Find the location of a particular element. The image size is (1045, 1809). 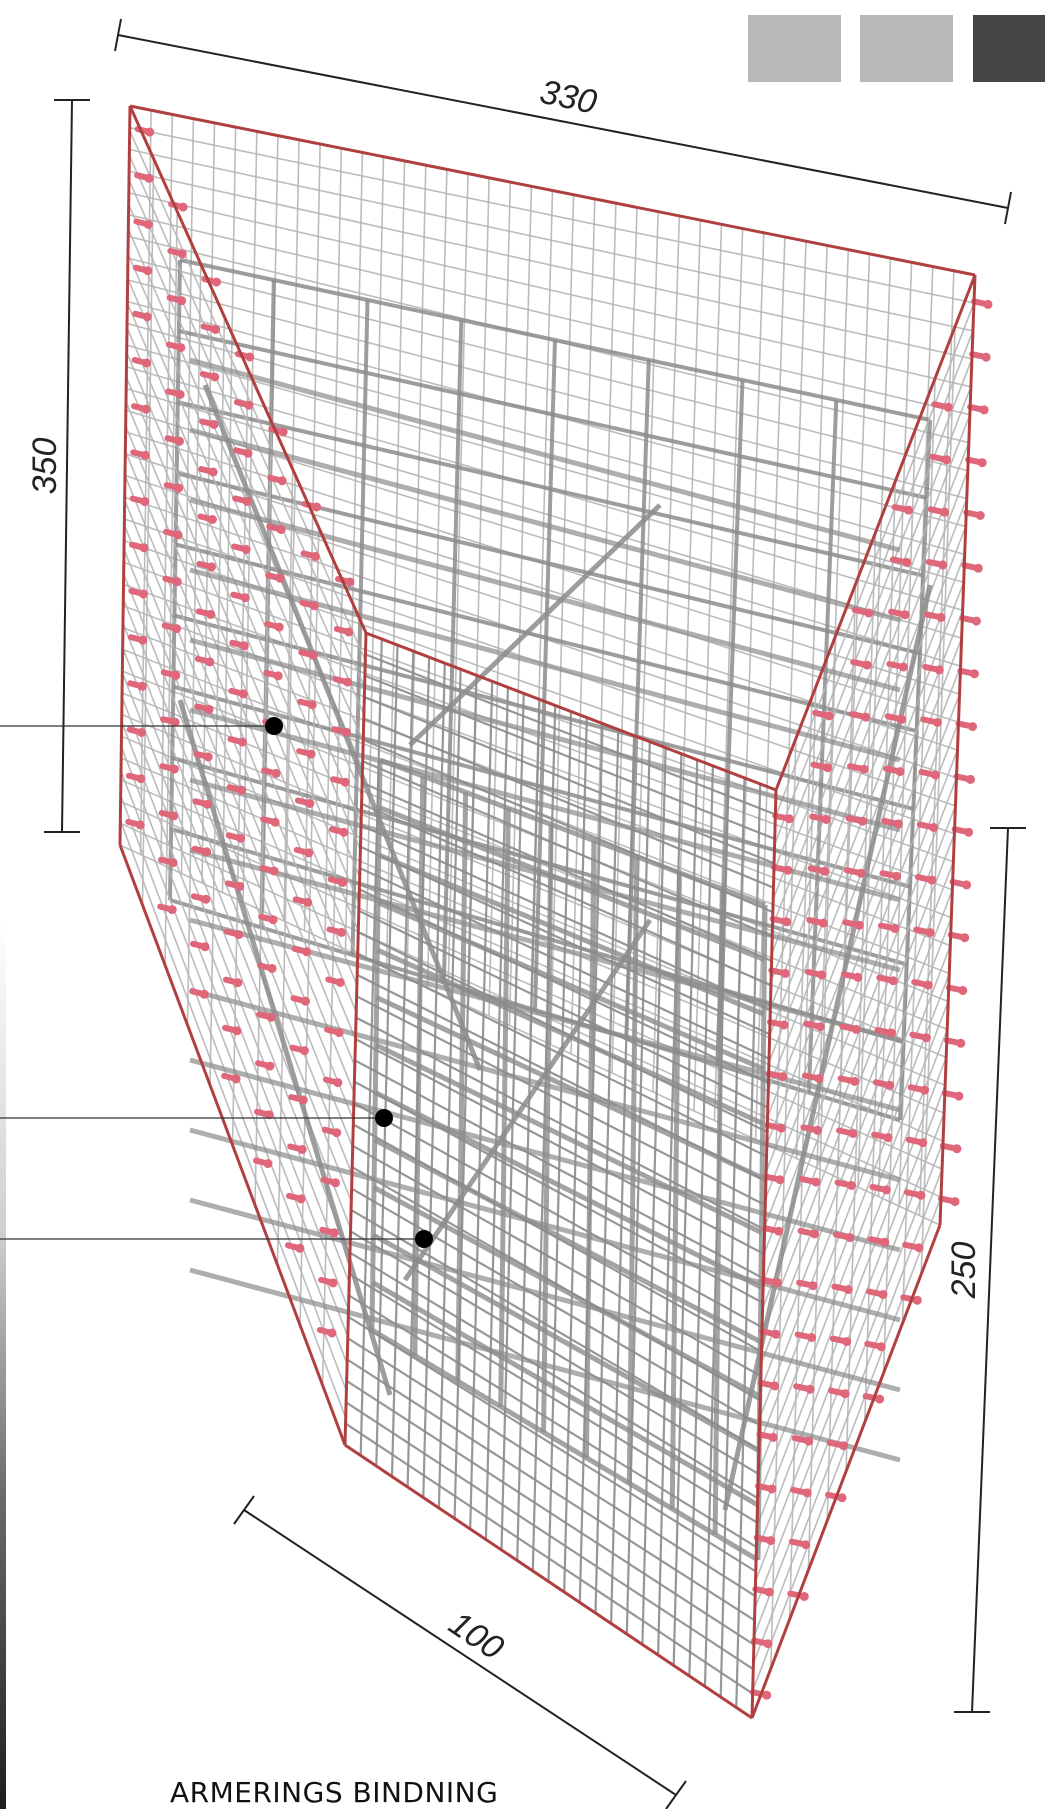

dimension-line-left is located at coordinates (67, 466).